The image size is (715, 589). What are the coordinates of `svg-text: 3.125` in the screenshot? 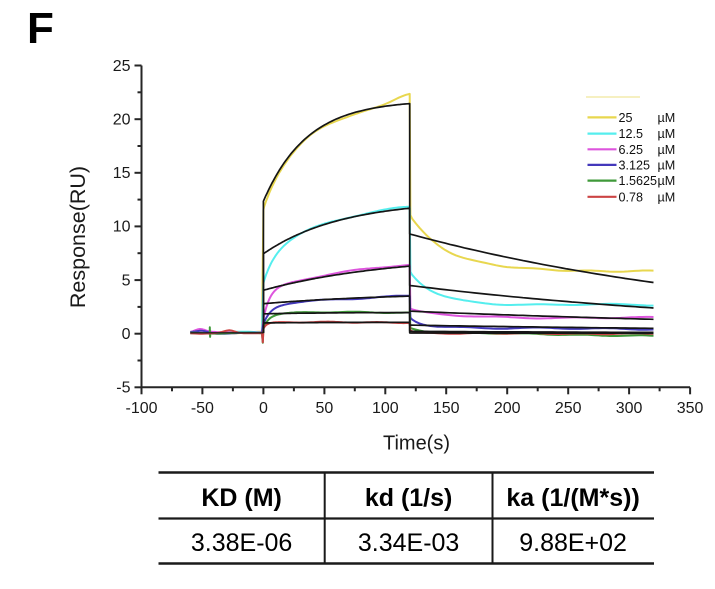 It's located at (635, 166).